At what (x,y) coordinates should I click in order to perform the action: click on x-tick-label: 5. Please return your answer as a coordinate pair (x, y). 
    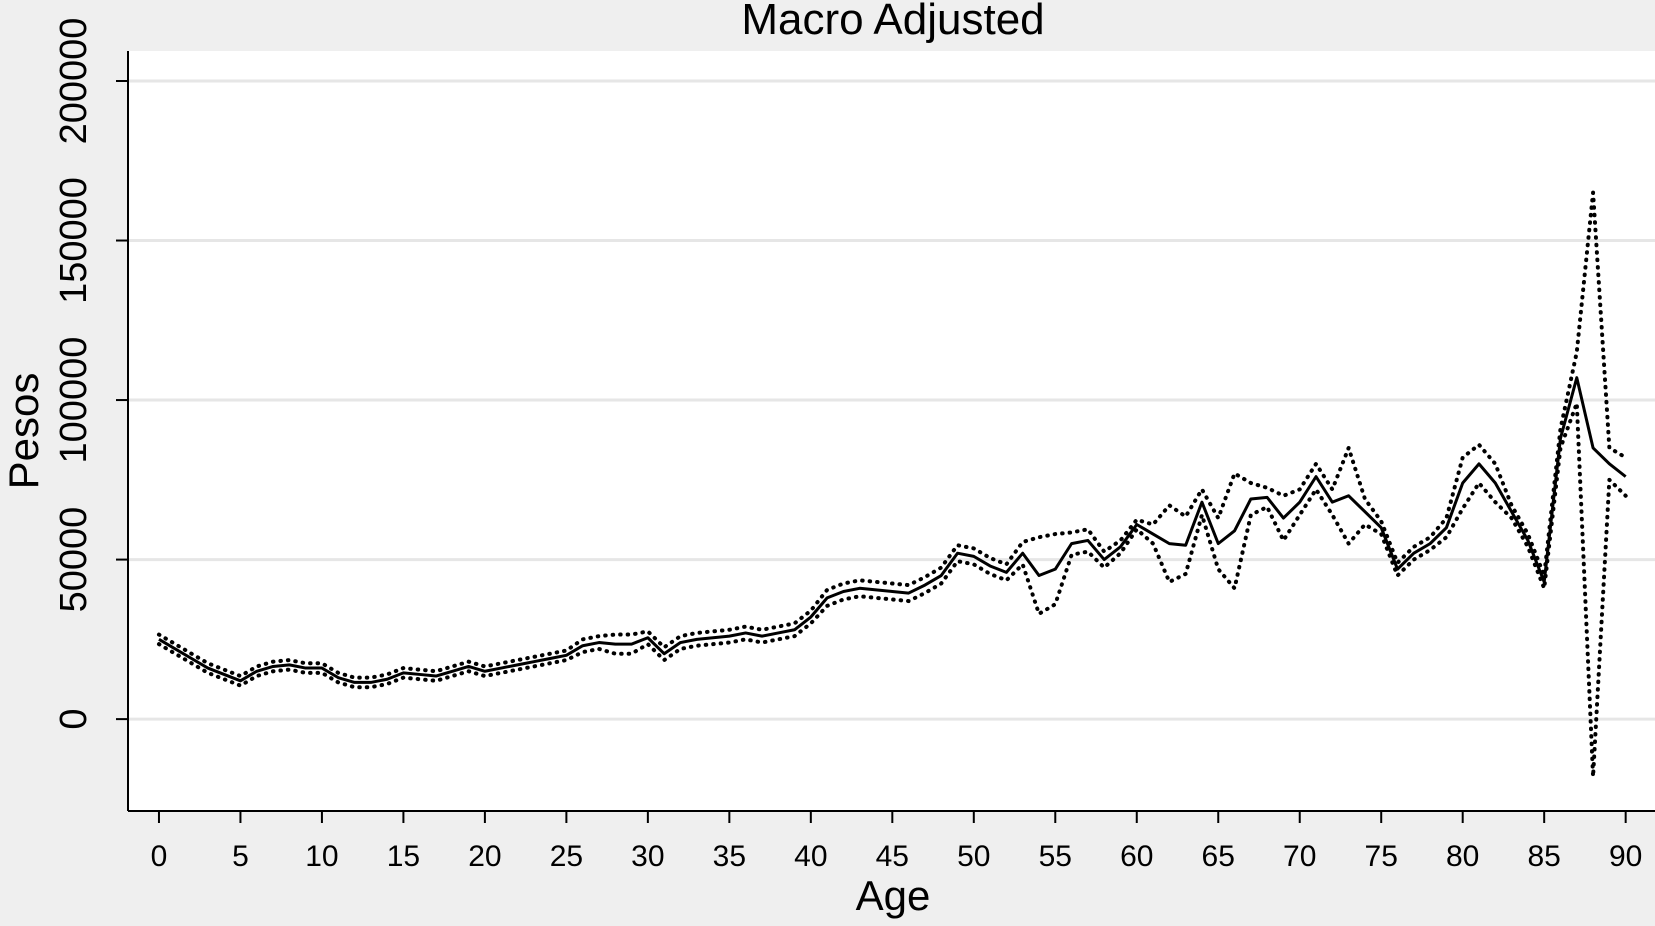
    Looking at the image, I should click on (240, 856).